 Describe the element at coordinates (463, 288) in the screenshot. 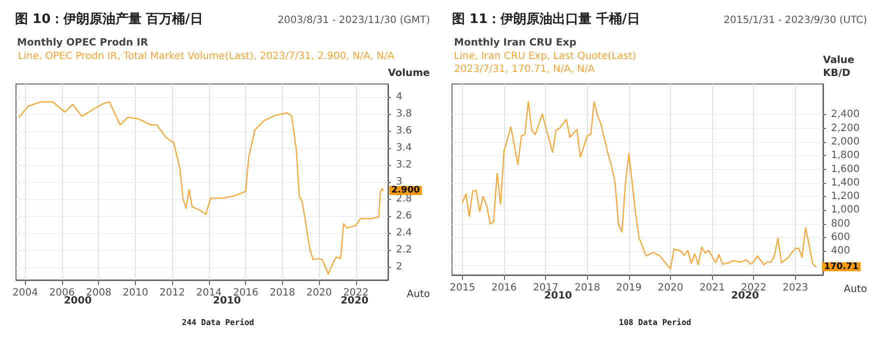

I see `x-tick-label: 2015` at that location.